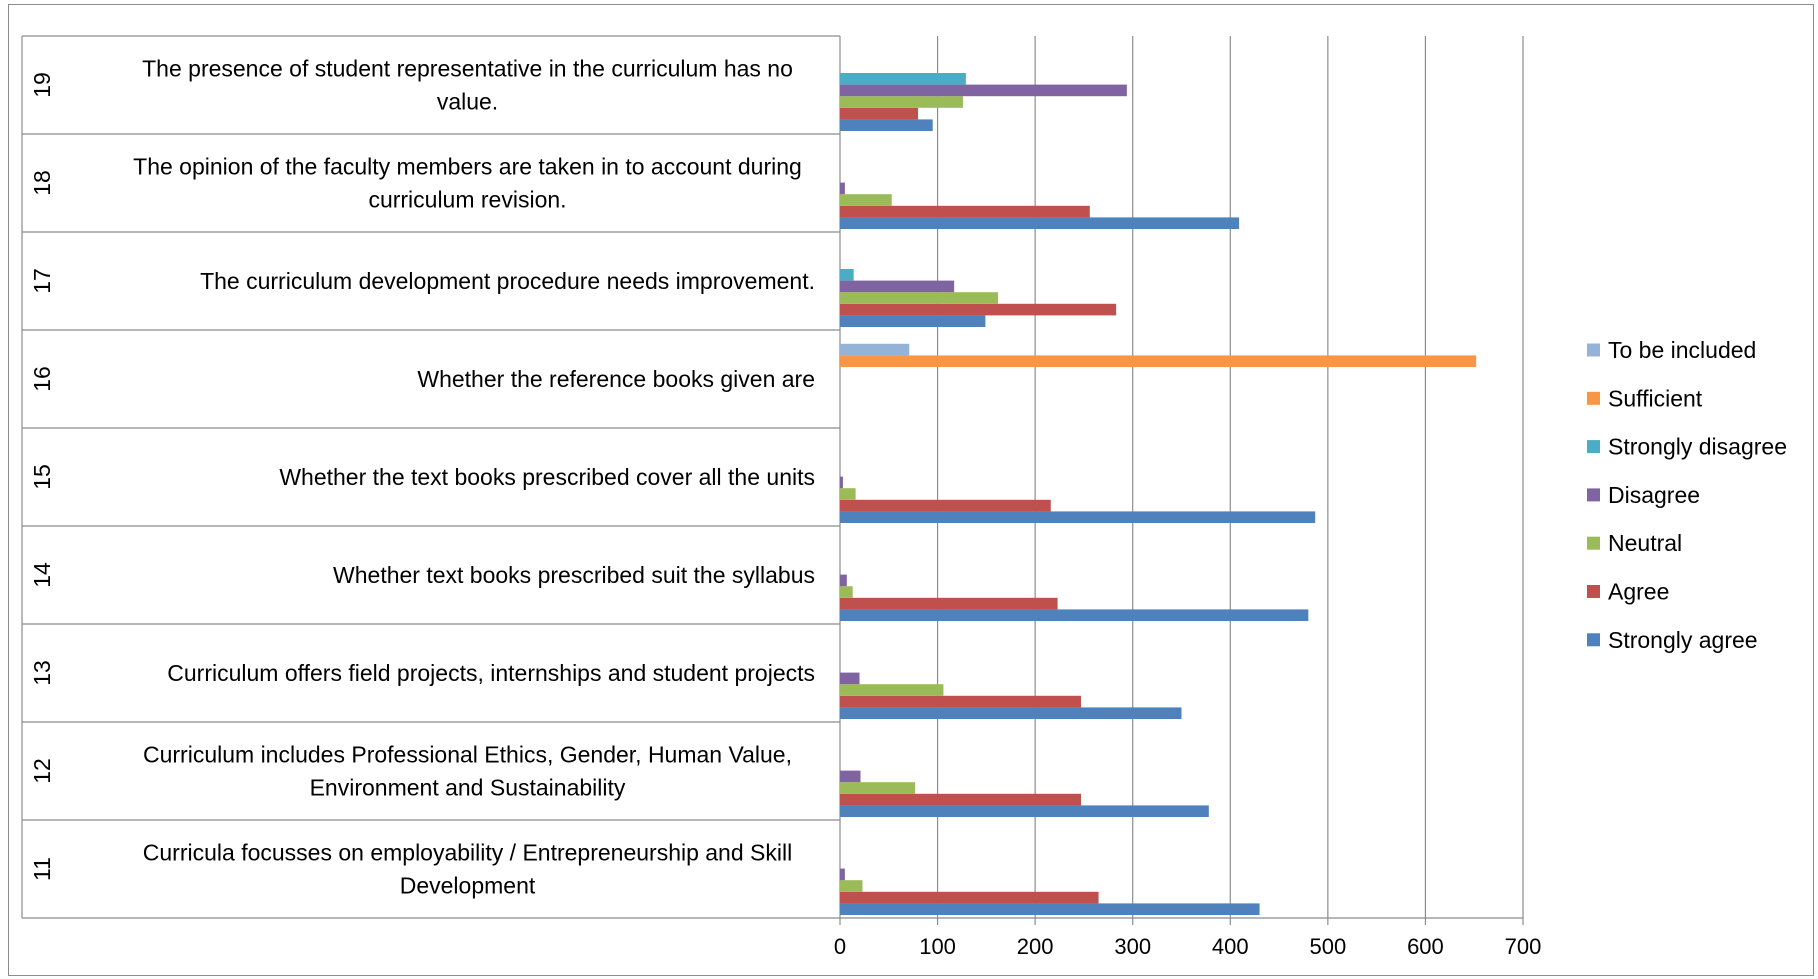 Image resolution: width=1818 pixels, height=979 pixels. I want to click on category-label: Development, so click(468, 886).